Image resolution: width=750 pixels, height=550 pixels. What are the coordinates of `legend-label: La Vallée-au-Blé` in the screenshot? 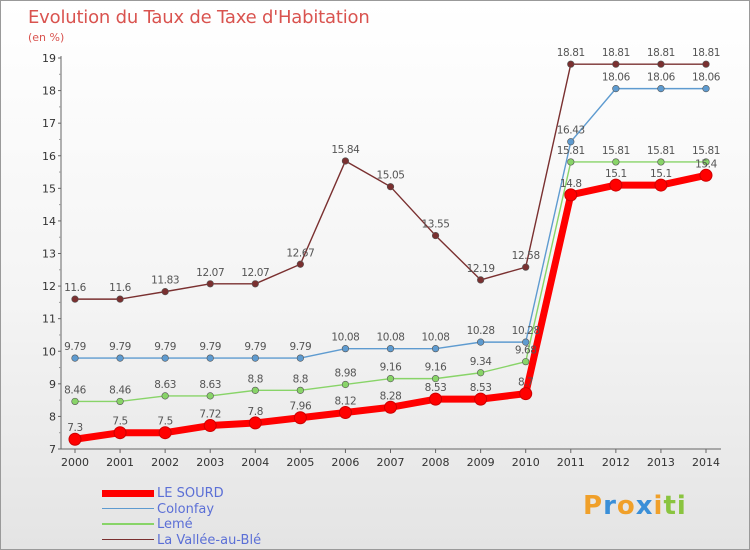 It's located at (209, 540).